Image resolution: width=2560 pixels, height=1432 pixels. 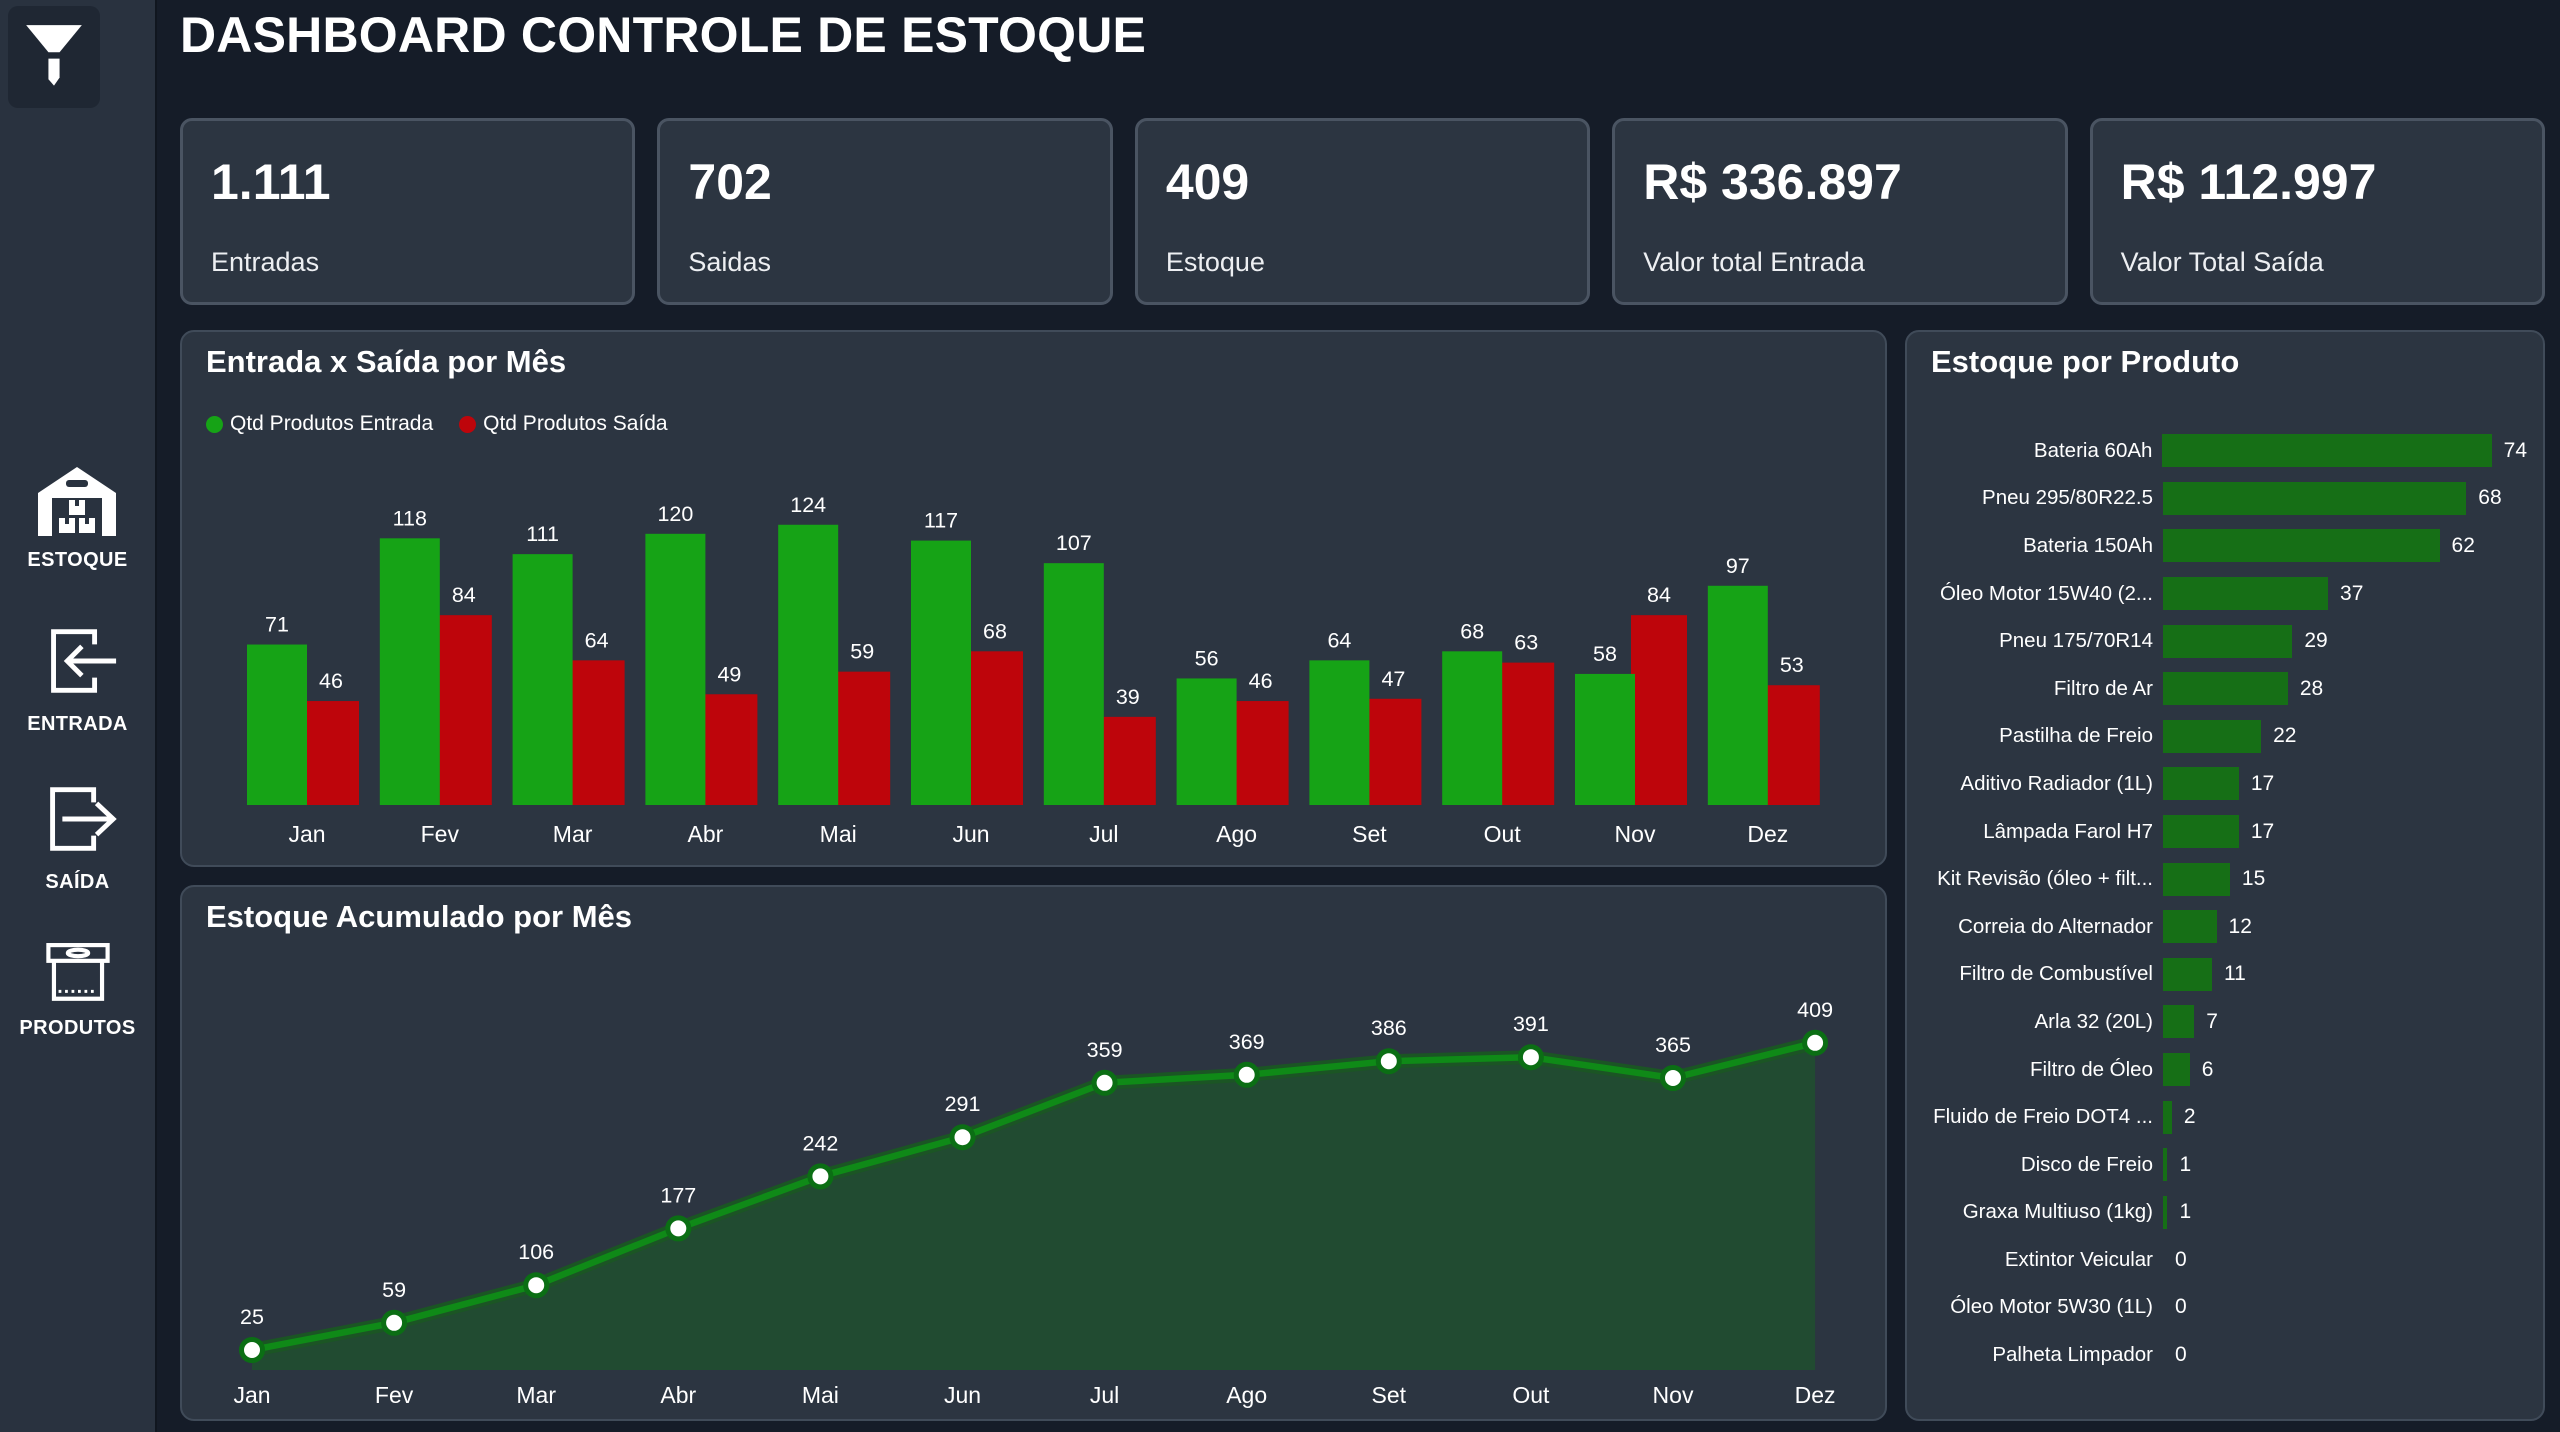 I want to click on kpi-label: Valor Total Saída, so click(x=2222, y=262).